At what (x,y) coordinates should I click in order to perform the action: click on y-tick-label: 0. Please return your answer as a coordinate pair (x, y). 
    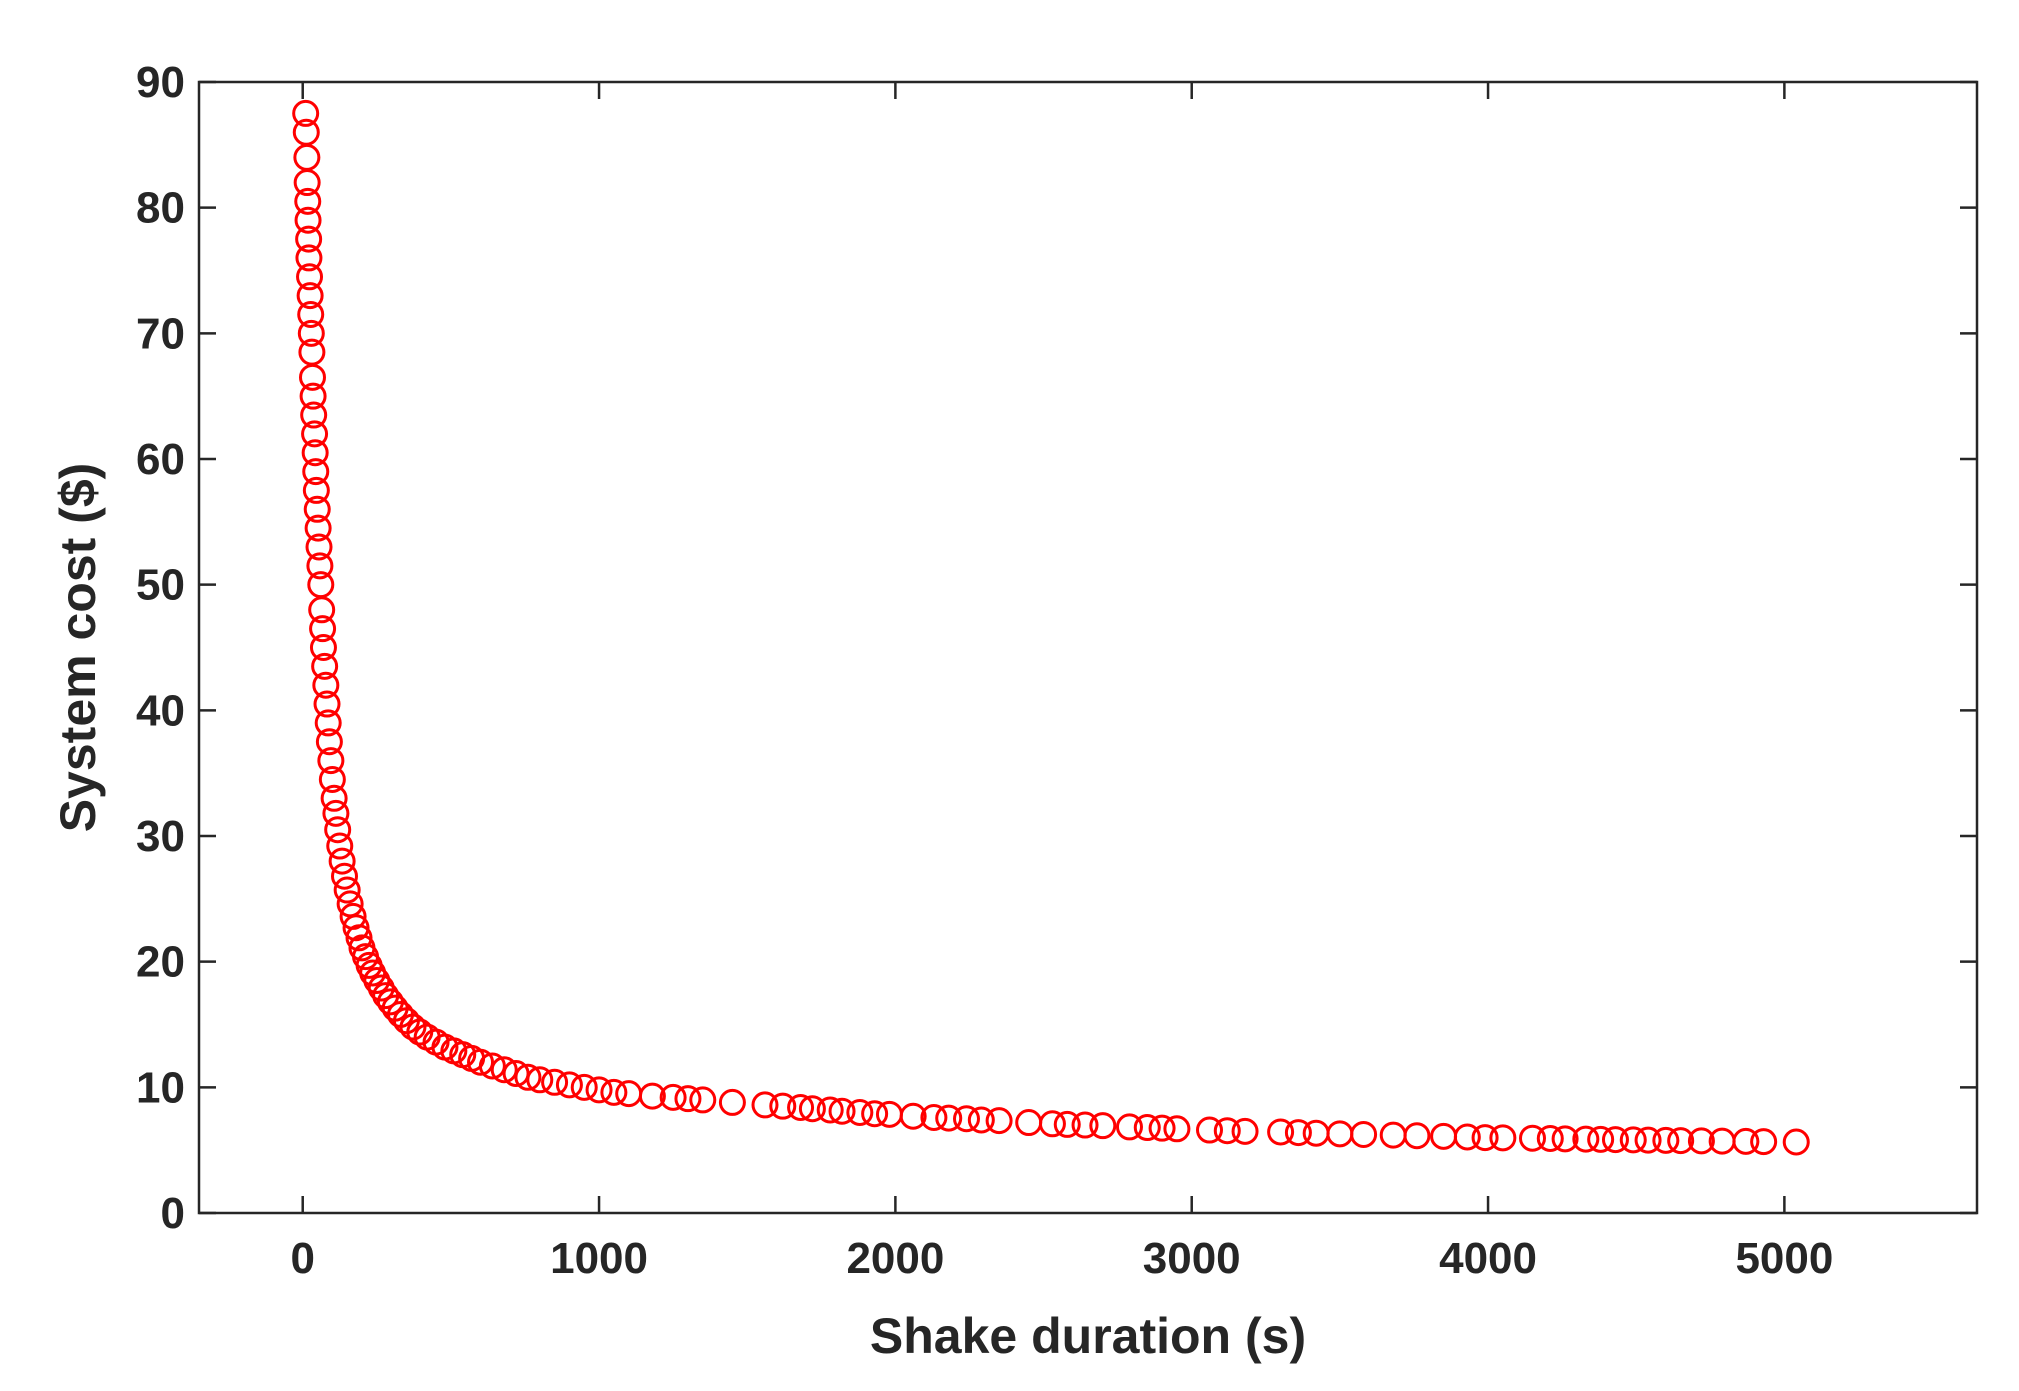
    Looking at the image, I should click on (173, 1213).